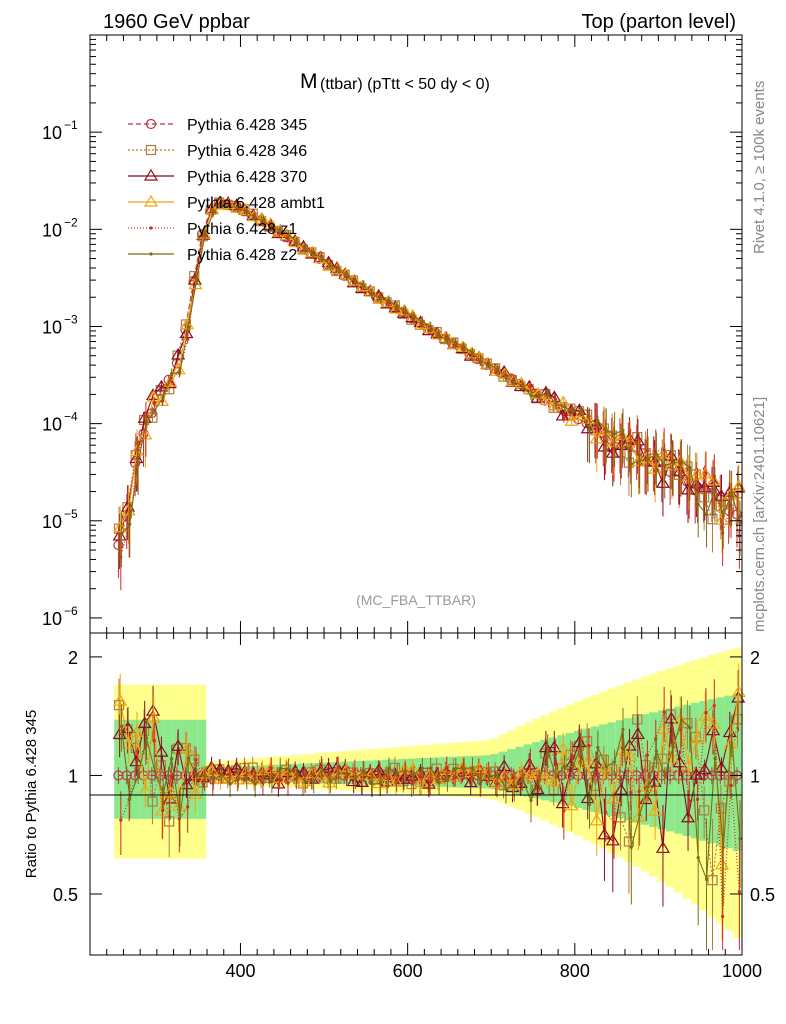 The height and width of the screenshot is (1024, 786). I want to click on legend-label: Pythia 6.428 370, so click(247, 177).